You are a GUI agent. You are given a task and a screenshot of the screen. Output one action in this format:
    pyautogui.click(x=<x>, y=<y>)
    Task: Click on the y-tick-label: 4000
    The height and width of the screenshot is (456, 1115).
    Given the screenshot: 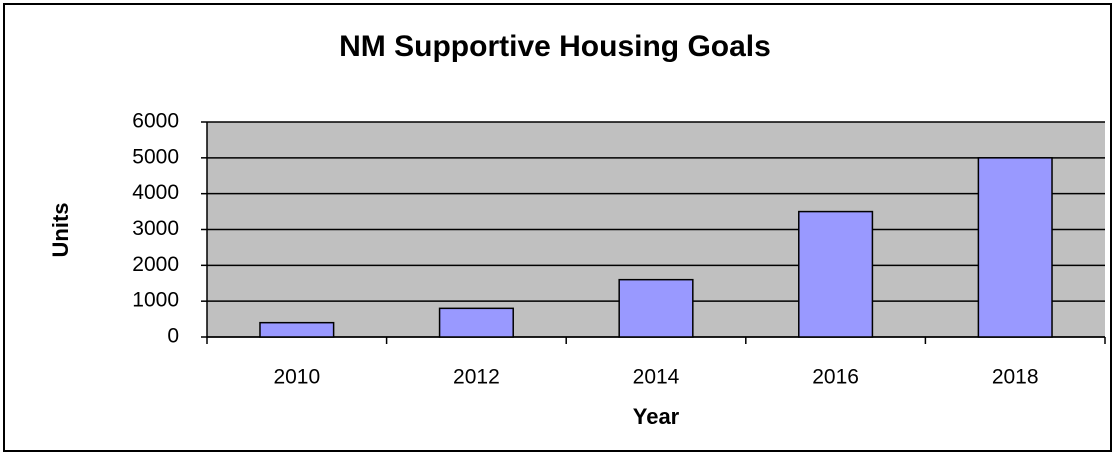 What is the action you would take?
    pyautogui.click(x=155, y=192)
    